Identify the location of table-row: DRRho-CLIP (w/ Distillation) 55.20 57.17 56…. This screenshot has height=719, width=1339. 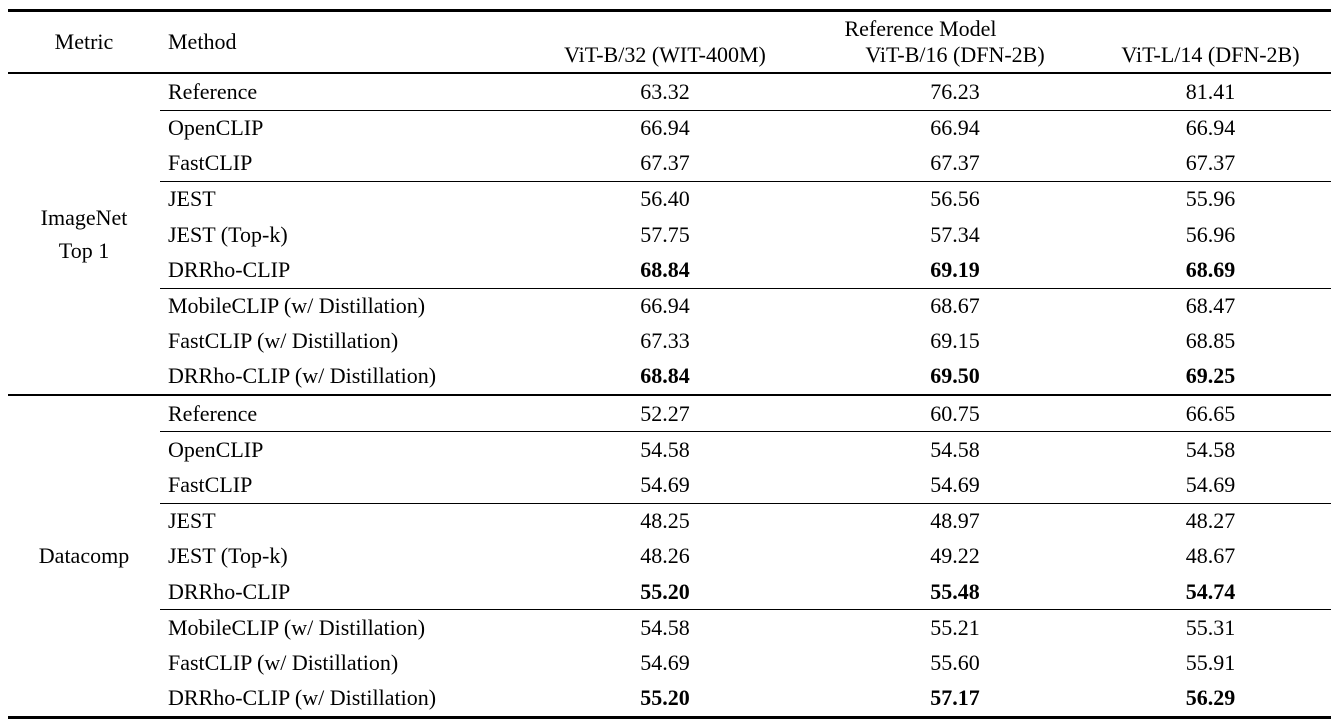
(669, 699).